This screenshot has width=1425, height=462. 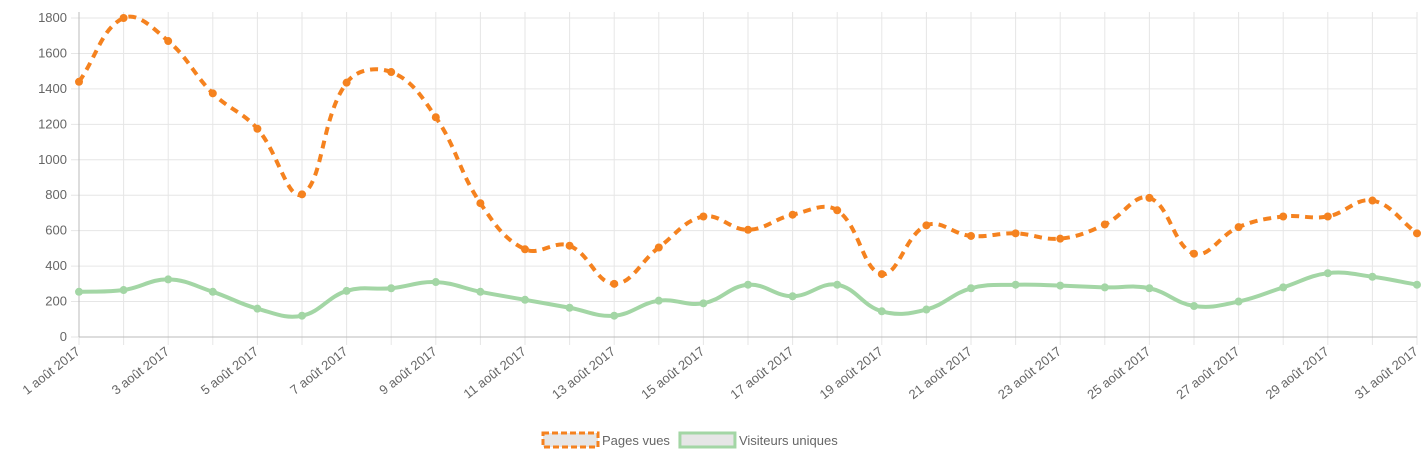 I want to click on x-tick-label: 29 août 2017, so click(x=1297, y=373).